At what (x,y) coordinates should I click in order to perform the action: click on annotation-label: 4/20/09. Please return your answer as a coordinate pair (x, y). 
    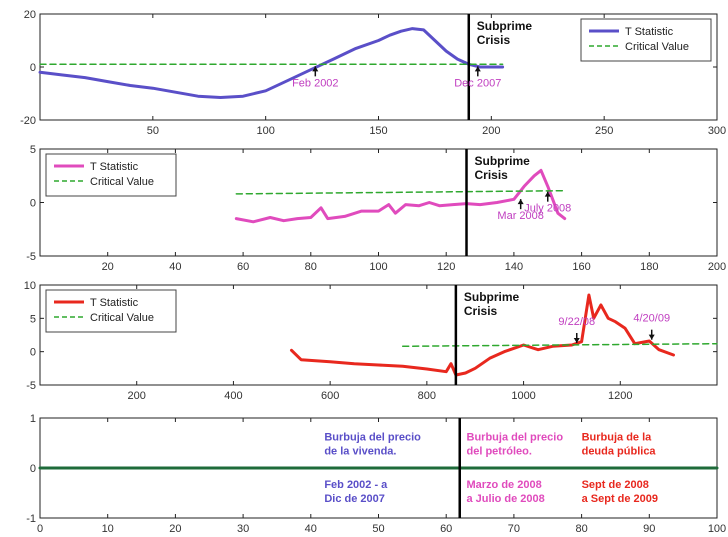
    Looking at the image, I should click on (651, 319).